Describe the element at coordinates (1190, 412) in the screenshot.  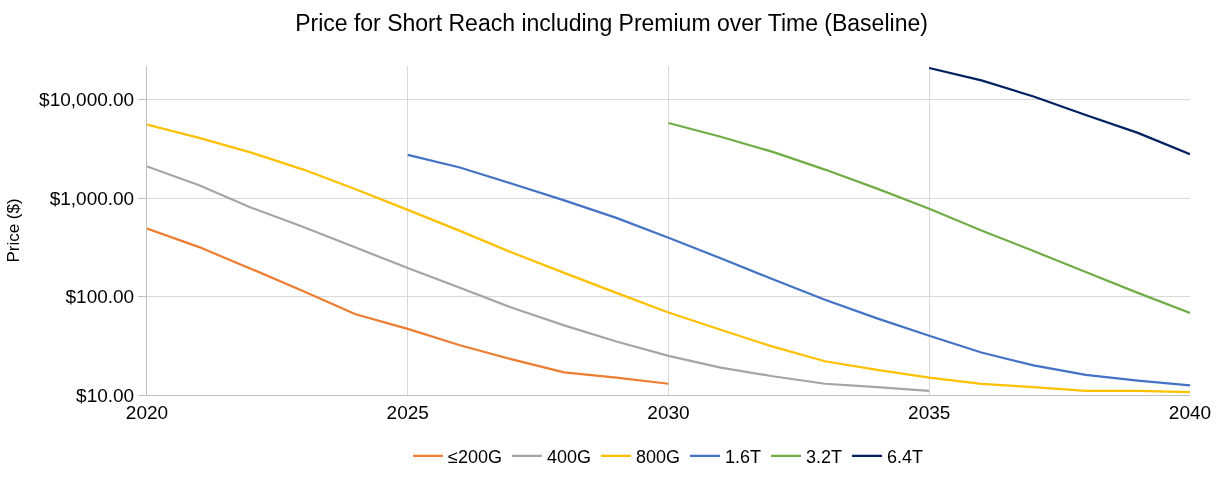
I see `x-tick-label: 2040` at that location.